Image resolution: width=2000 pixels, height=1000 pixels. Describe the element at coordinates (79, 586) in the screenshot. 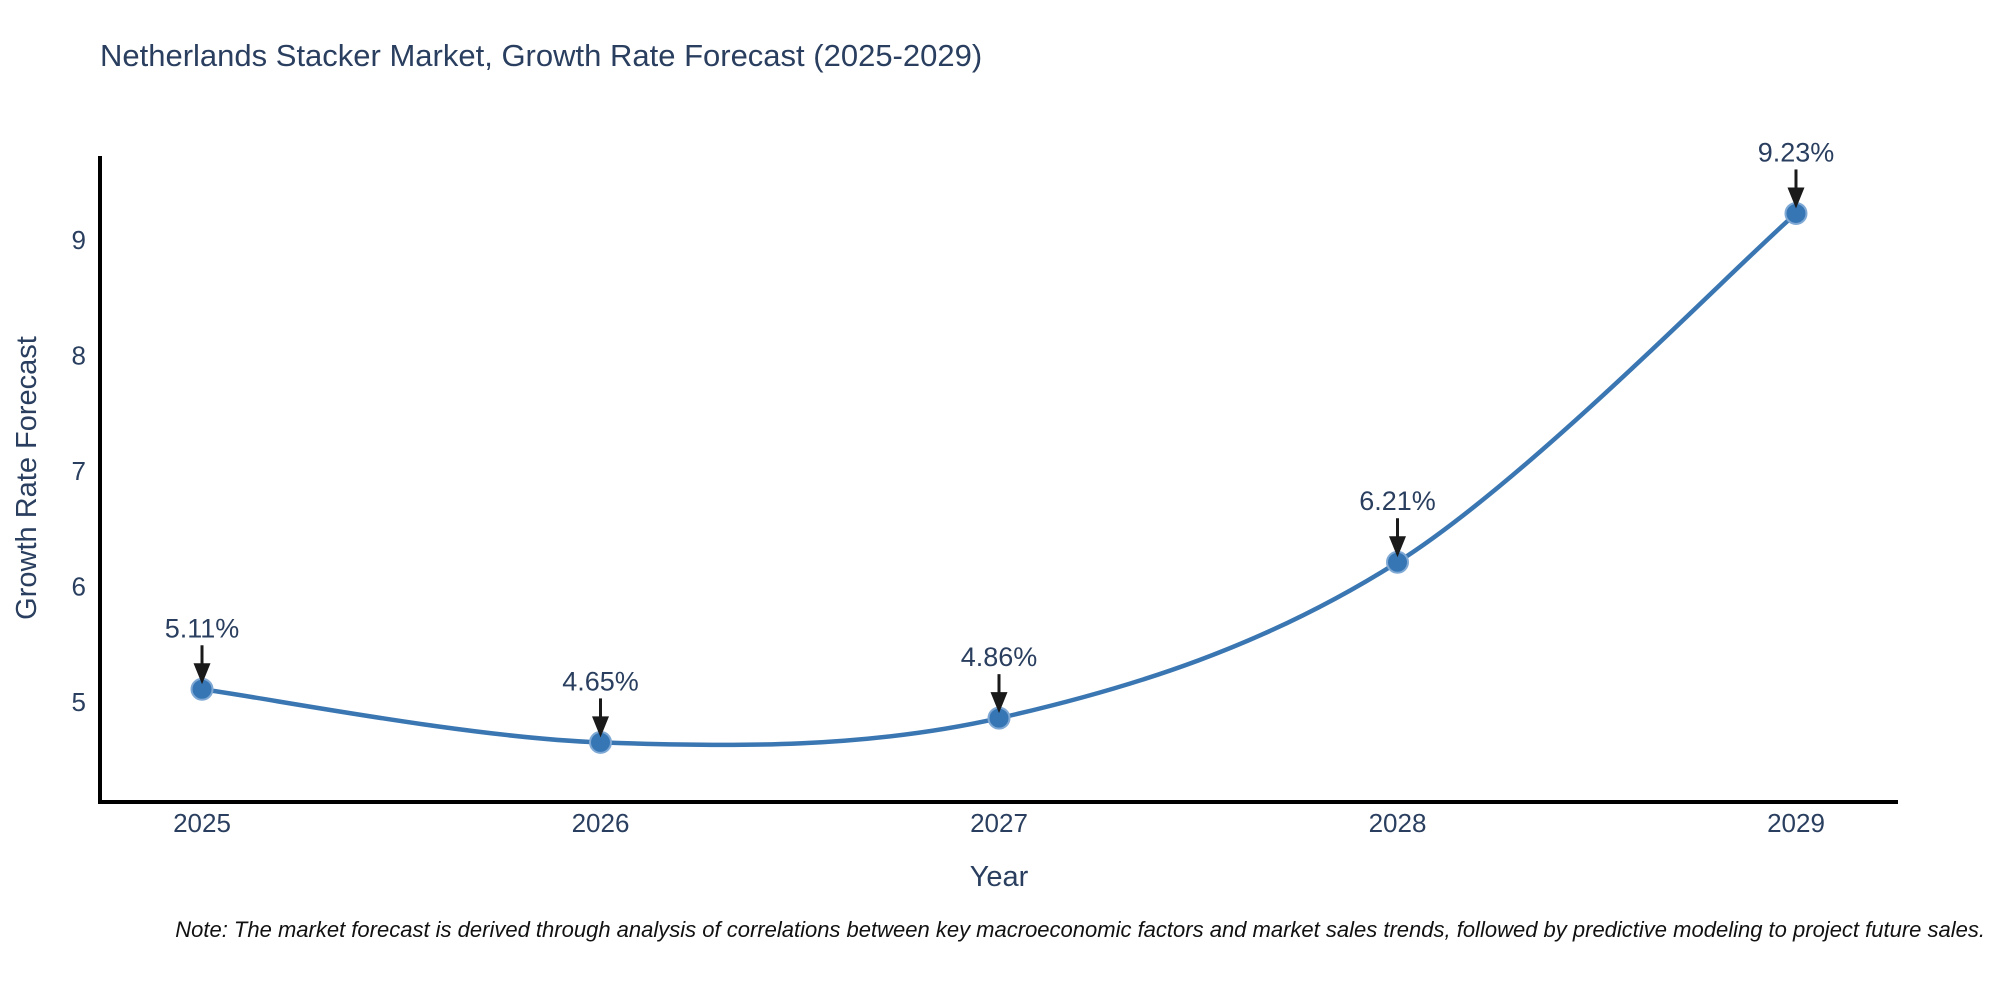

I see `y-tick-label: 6` at that location.